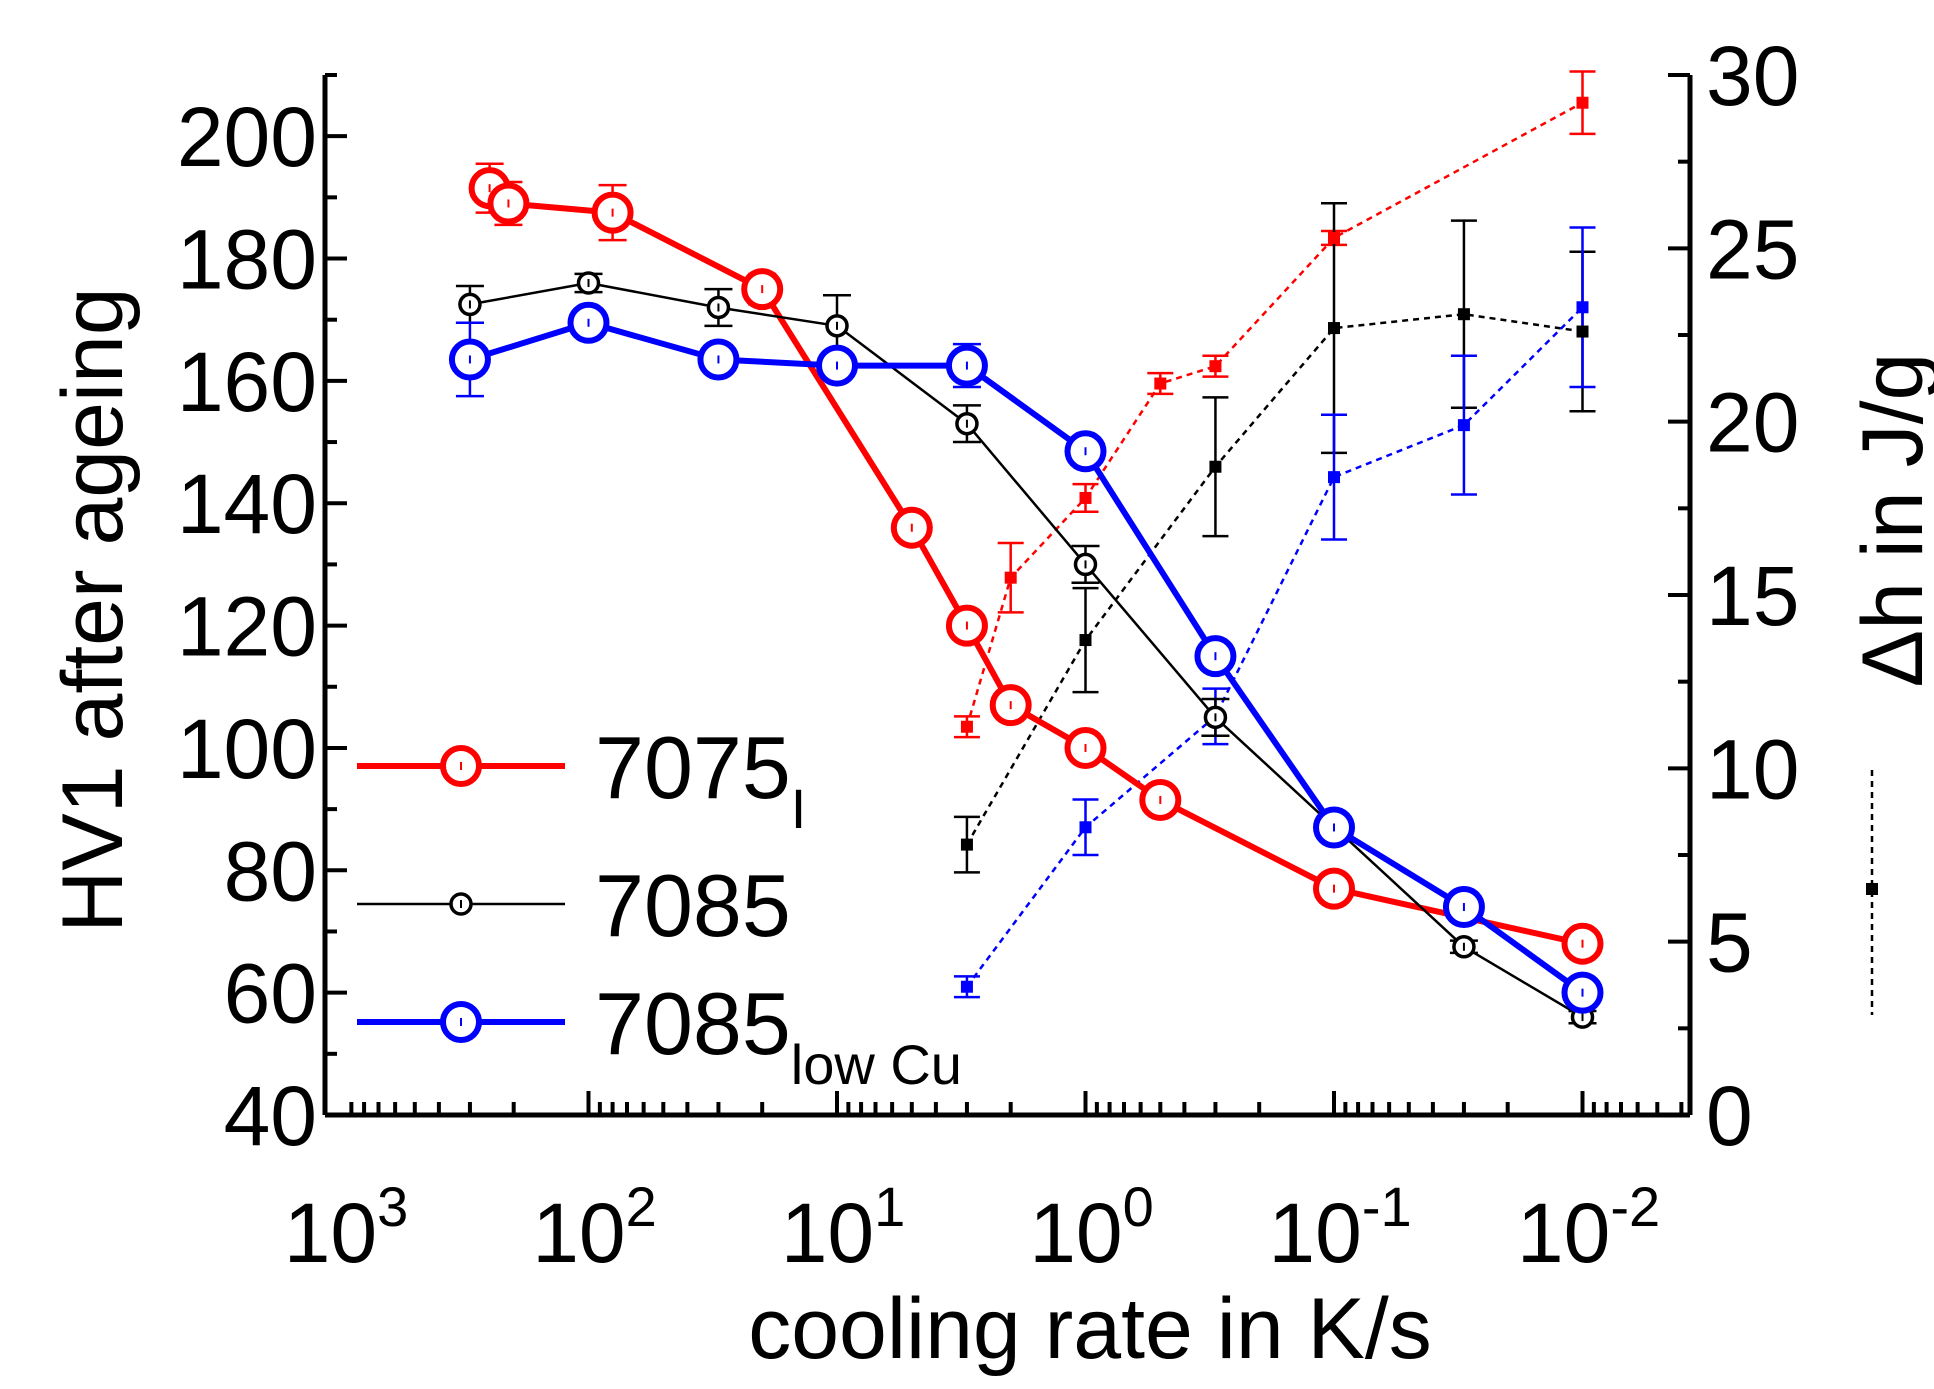  Describe the element at coordinates (247, 504) in the screenshot. I see `y-left-tick-label-140: 140` at that location.